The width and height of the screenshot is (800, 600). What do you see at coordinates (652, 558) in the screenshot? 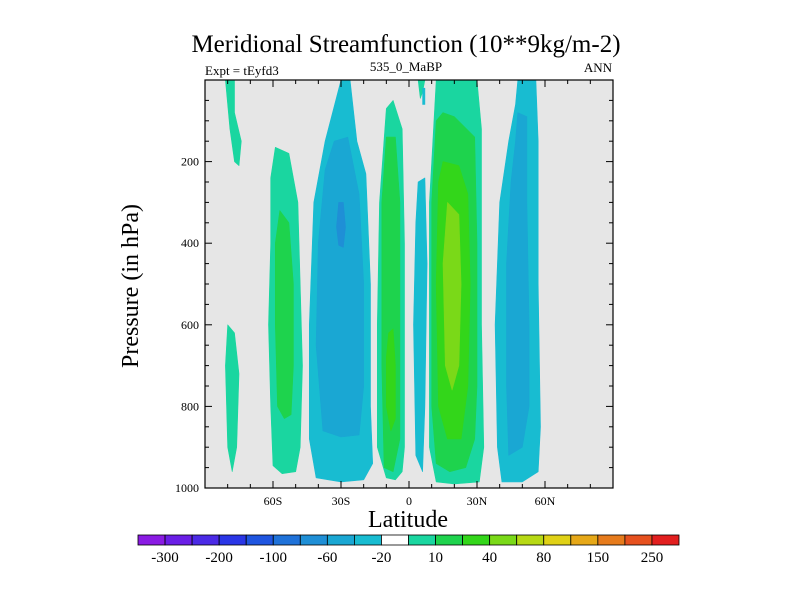
I see `colorbar-label: 250` at bounding box center [652, 558].